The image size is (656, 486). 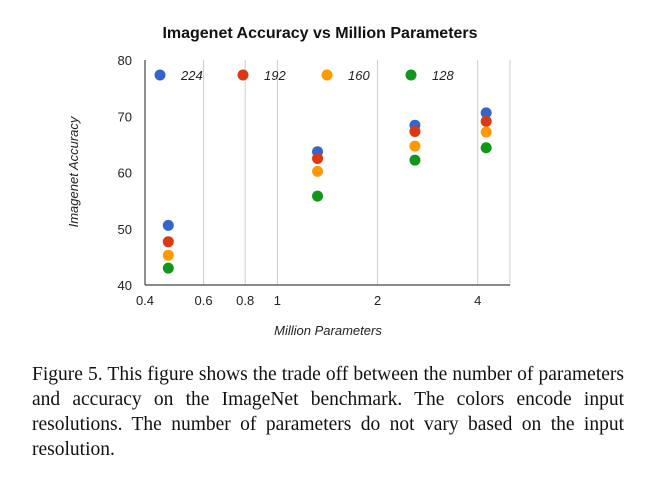 What do you see at coordinates (359, 75) in the screenshot?
I see `legend-label: 160` at bounding box center [359, 75].